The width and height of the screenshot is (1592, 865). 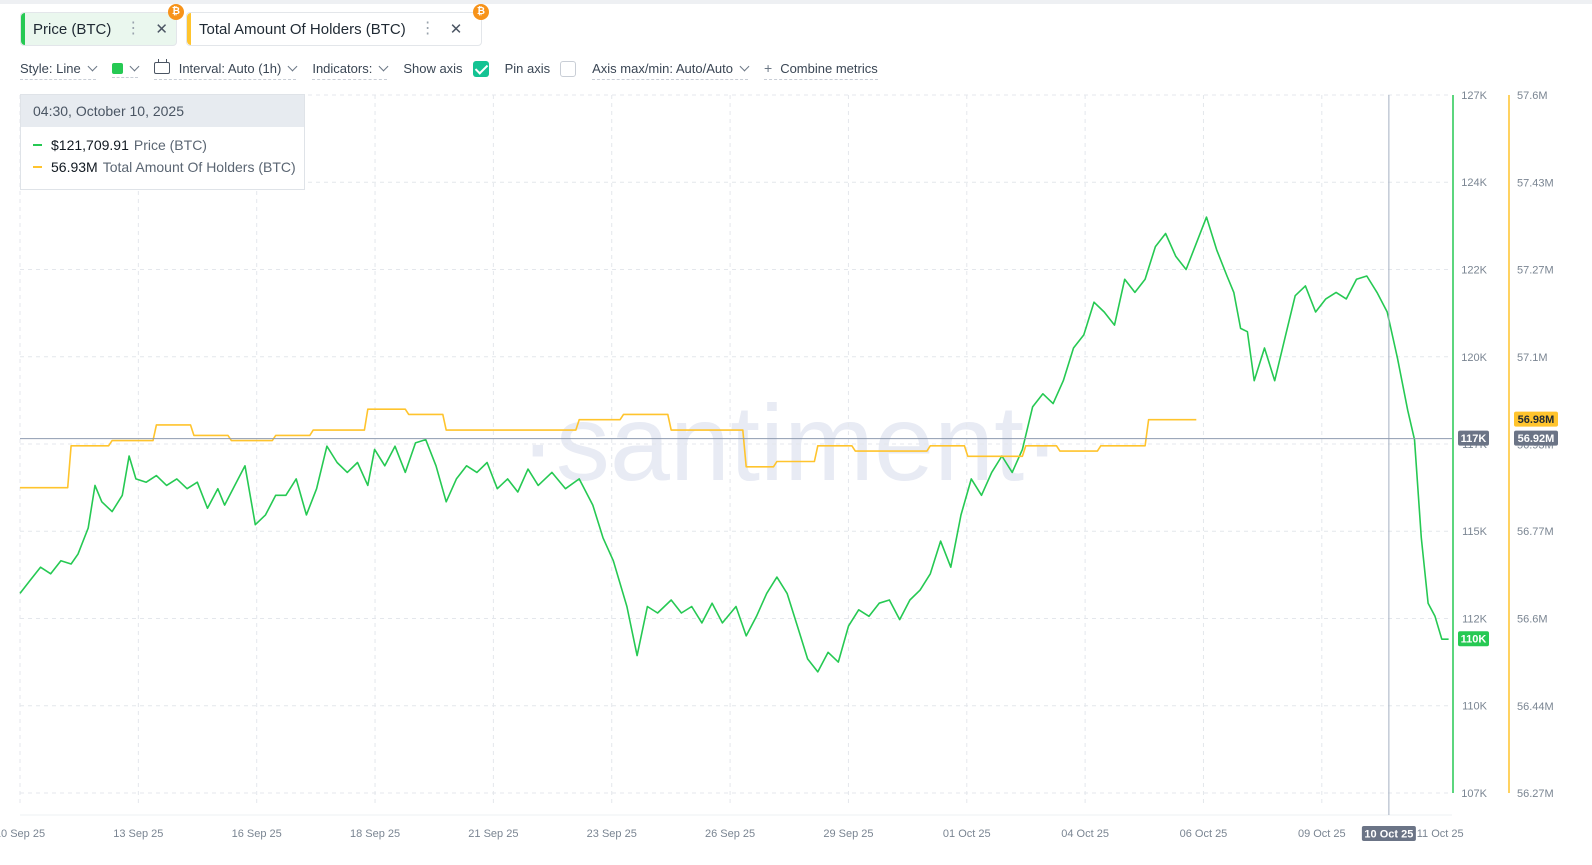 I want to click on x-tick-label: 23 Sep 25, so click(x=612, y=834).